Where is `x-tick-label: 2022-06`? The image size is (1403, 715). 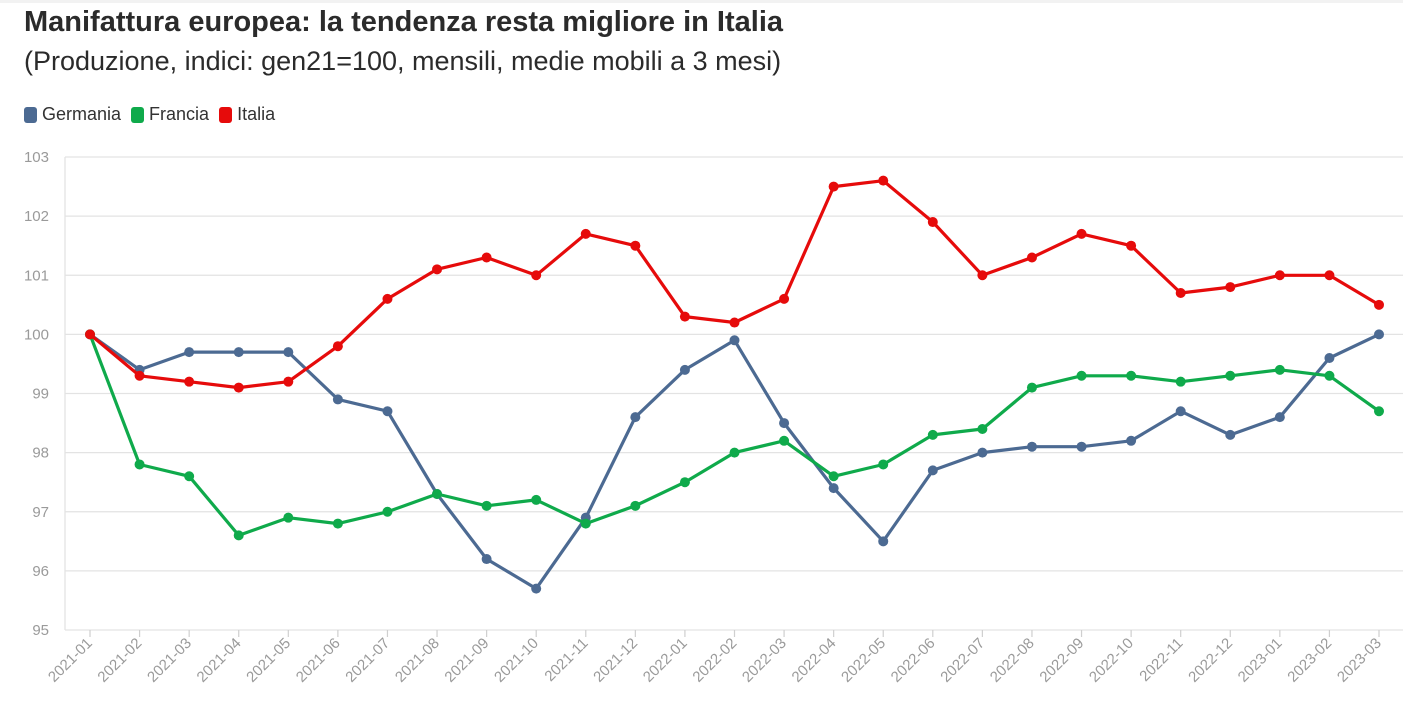 x-tick-label: 2022-06 is located at coordinates (913, 660).